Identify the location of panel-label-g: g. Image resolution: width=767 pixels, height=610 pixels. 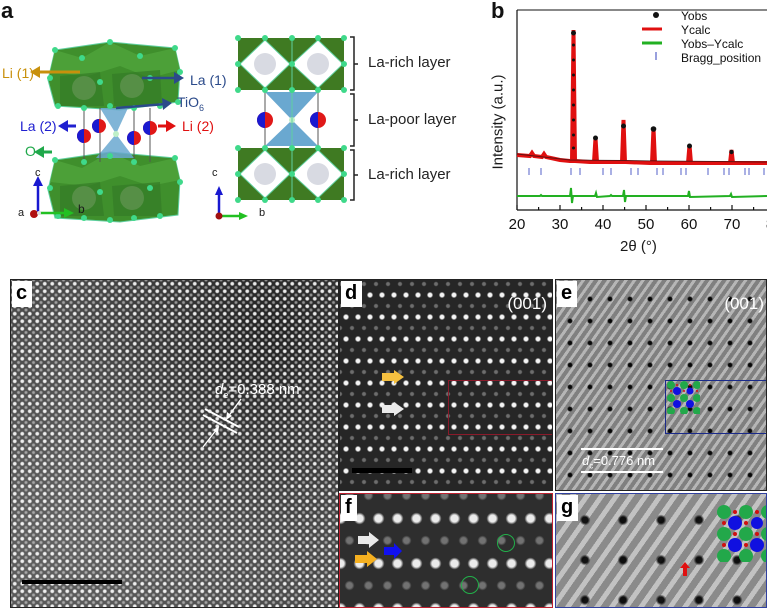
(568, 508).